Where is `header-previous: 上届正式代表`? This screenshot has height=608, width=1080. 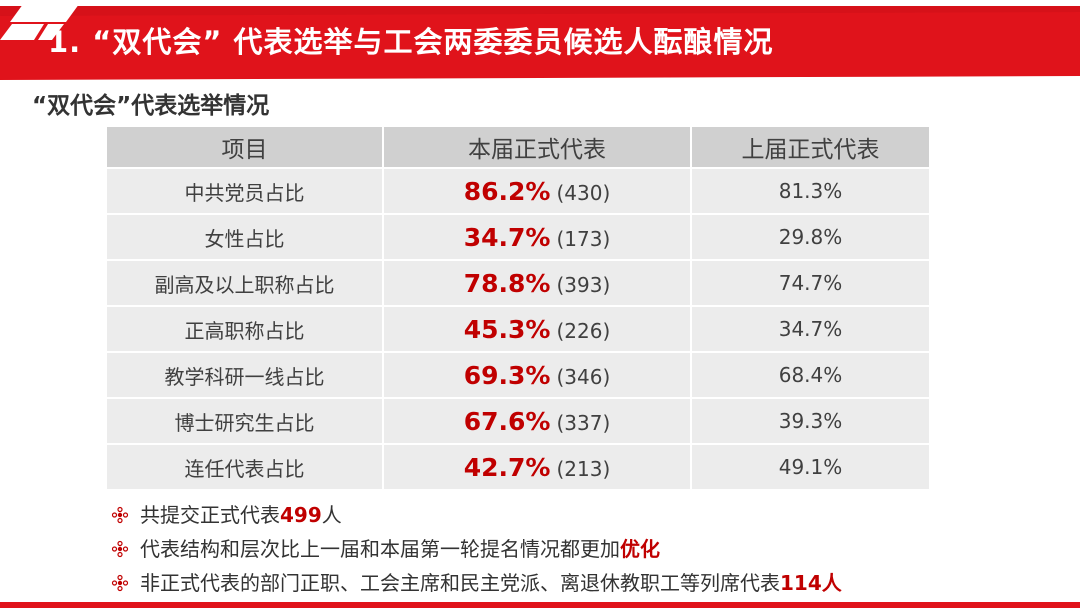 header-previous: 上届正式代表 is located at coordinates (809, 147).